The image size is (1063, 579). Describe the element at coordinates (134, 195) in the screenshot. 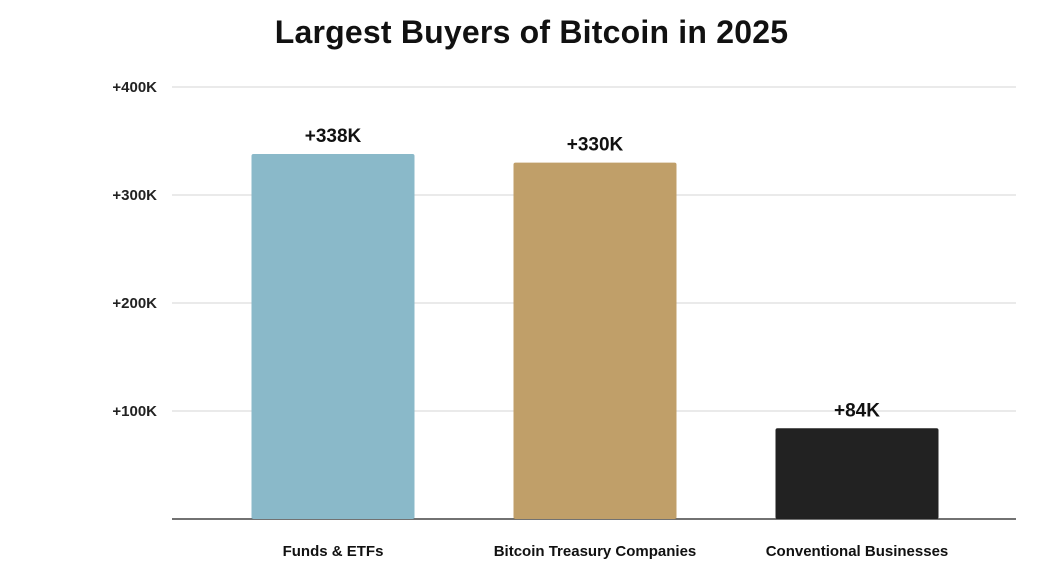

I see `y-tick-label: +300K` at that location.